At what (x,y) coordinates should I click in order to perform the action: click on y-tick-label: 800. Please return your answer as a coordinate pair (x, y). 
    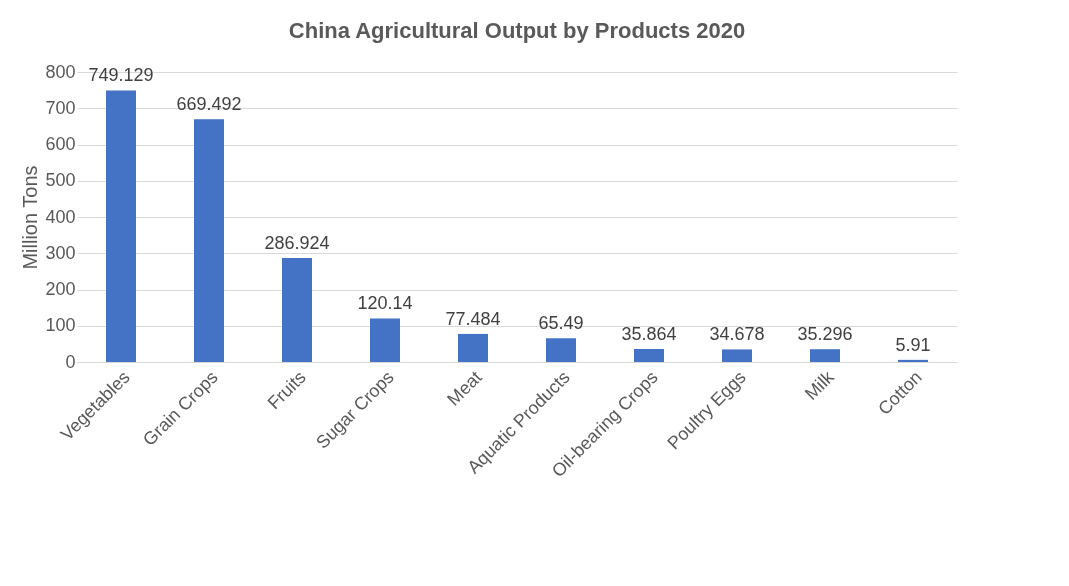
    Looking at the image, I should click on (60, 71).